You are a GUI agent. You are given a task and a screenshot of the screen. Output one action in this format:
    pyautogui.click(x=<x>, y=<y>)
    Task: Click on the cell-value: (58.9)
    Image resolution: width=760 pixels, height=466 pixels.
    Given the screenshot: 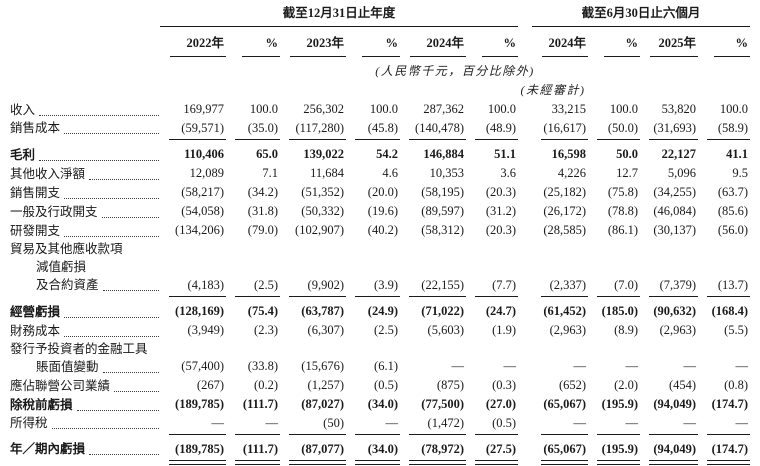 What is the action you would take?
    pyautogui.click(x=724, y=130)
    